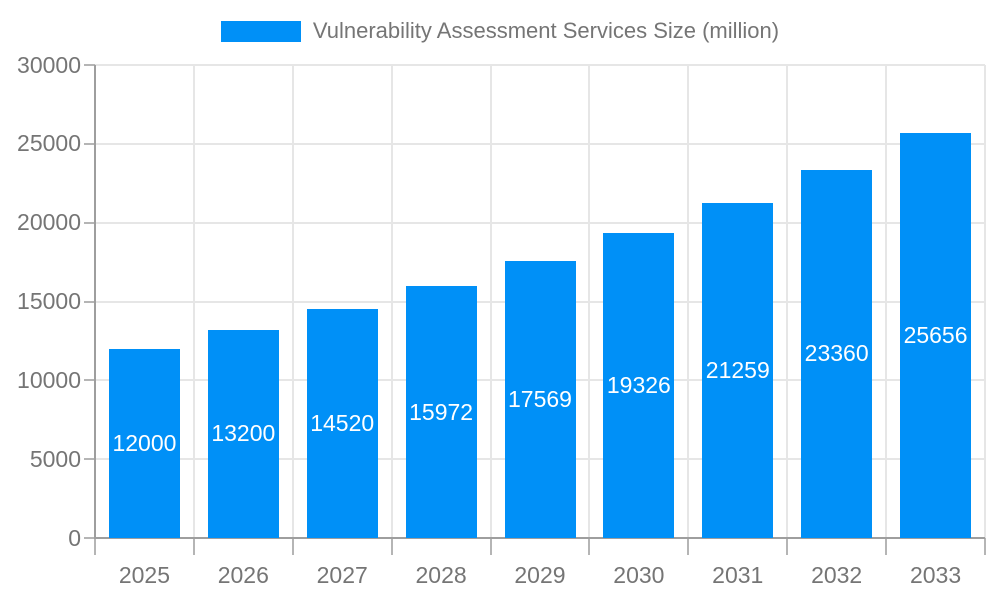 This screenshot has width=1000, height=600. I want to click on y-axis-tick-label: 10000, so click(49, 379).